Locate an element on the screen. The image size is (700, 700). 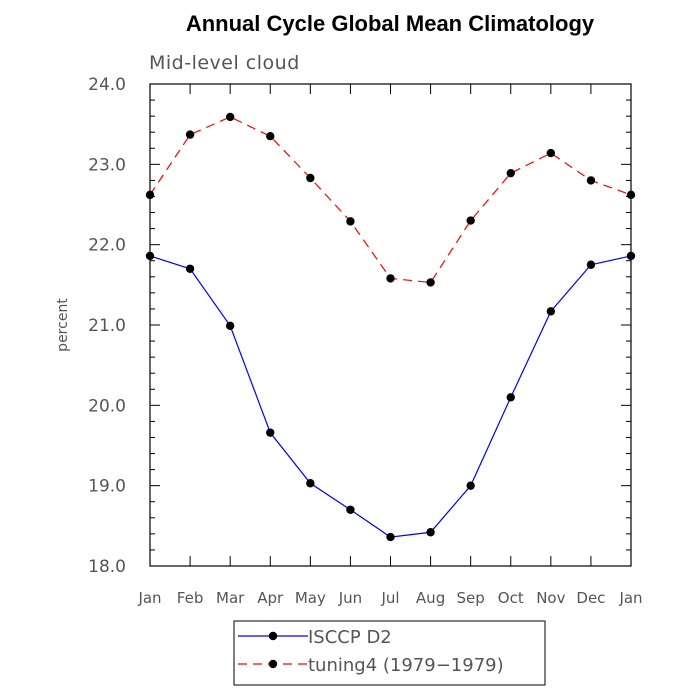
y-tick-label: 23.0 is located at coordinates (107, 165).